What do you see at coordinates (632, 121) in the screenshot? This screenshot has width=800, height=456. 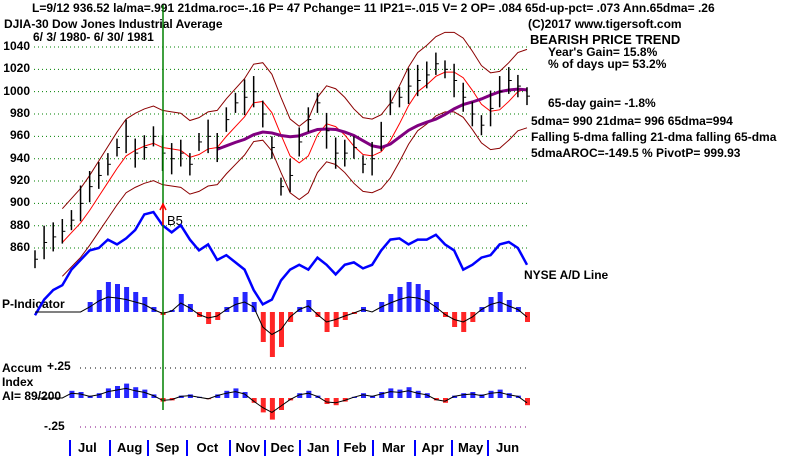 I see `ma-values: 5dma= 990 21dma= 996 65dma=994` at bounding box center [632, 121].